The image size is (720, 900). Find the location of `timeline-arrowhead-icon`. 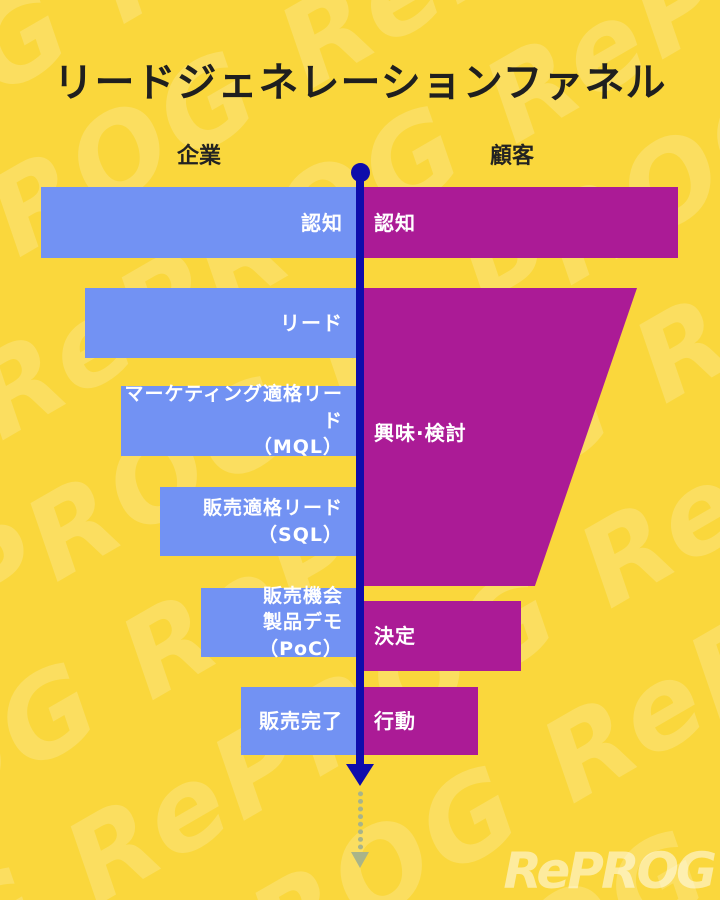

timeline-arrowhead-icon is located at coordinates (360, 775).